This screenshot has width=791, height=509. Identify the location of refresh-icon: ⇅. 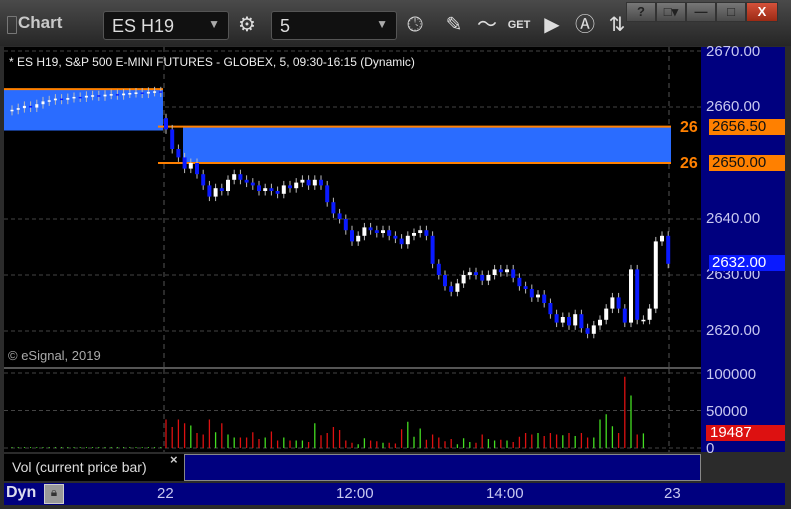
(617, 25).